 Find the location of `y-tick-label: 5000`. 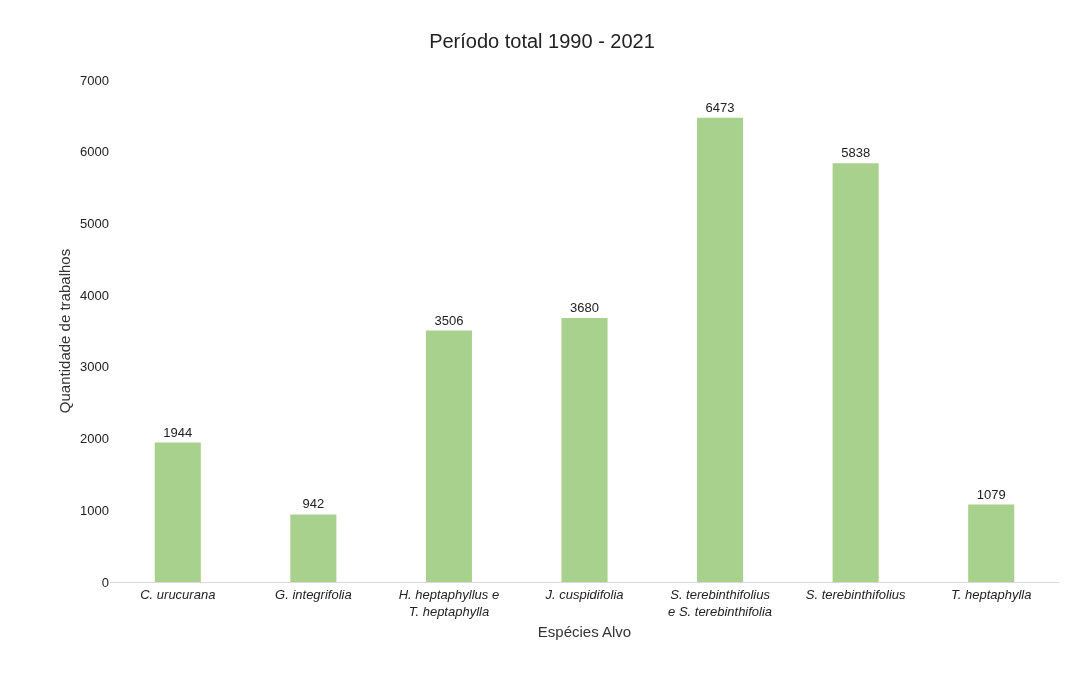

y-tick-label: 5000 is located at coordinates (94, 223).